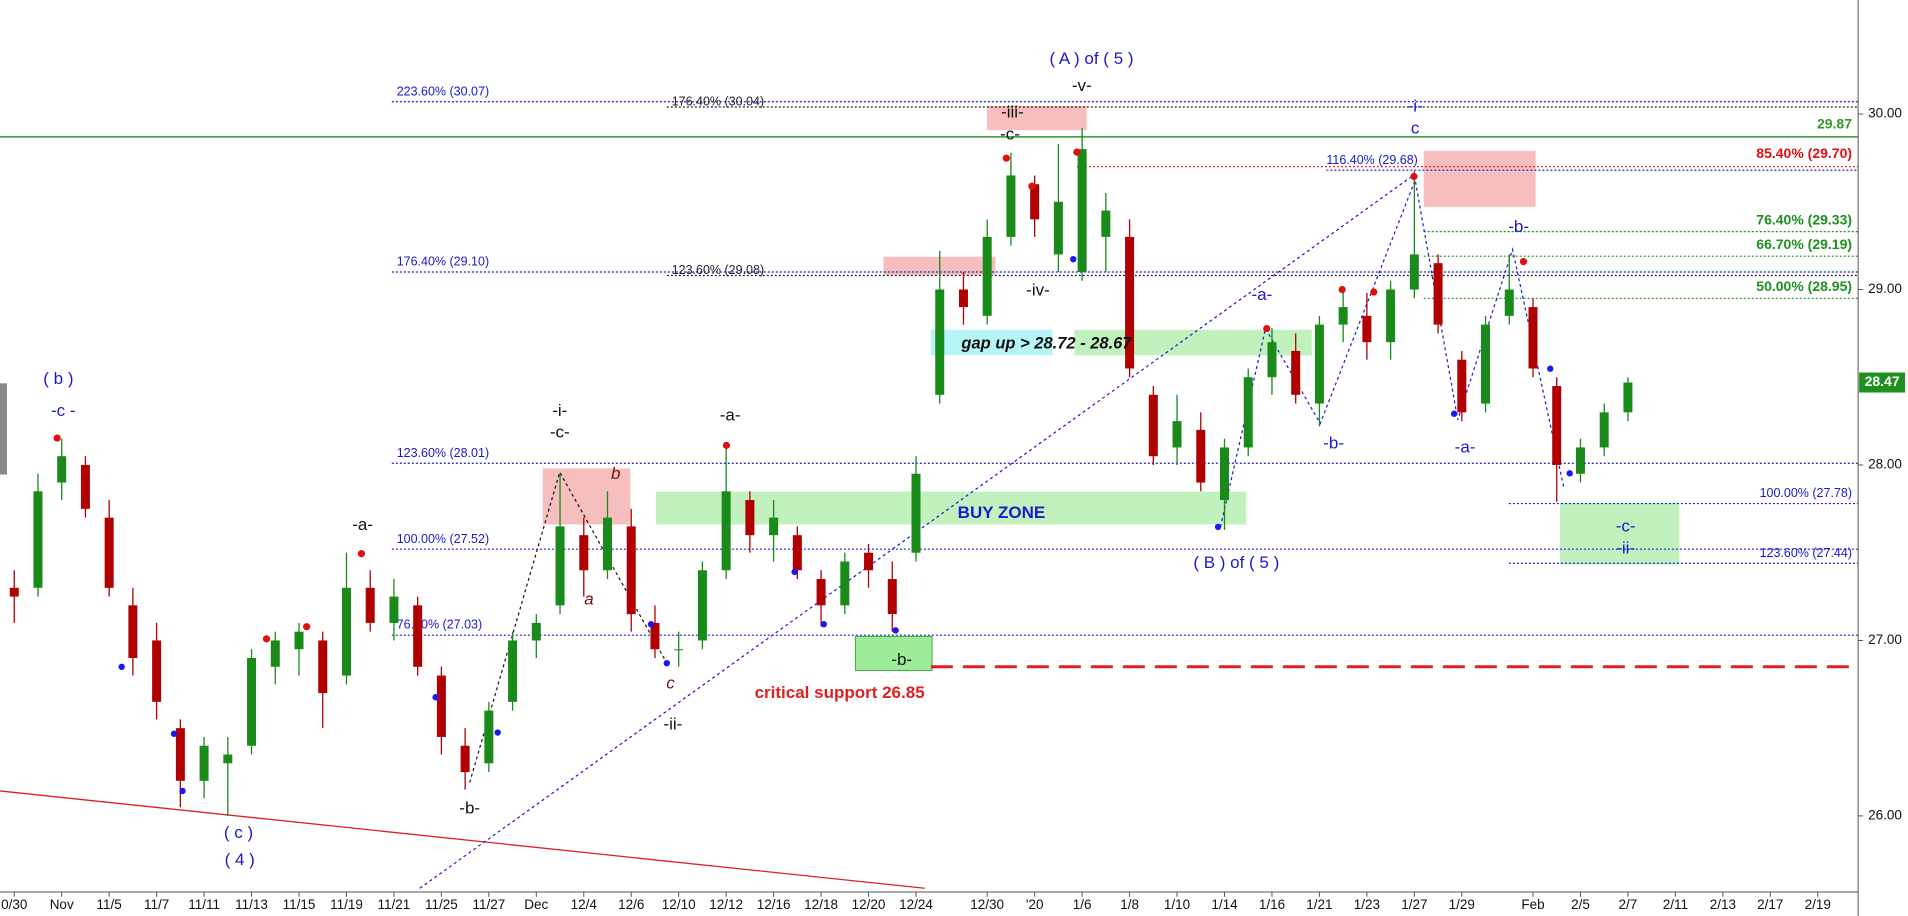 Image resolution: width=1908 pixels, height=916 pixels. What do you see at coordinates (1806, 493) in the screenshot?
I see `level-label: 100.00% (27.78)` at bounding box center [1806, 493].